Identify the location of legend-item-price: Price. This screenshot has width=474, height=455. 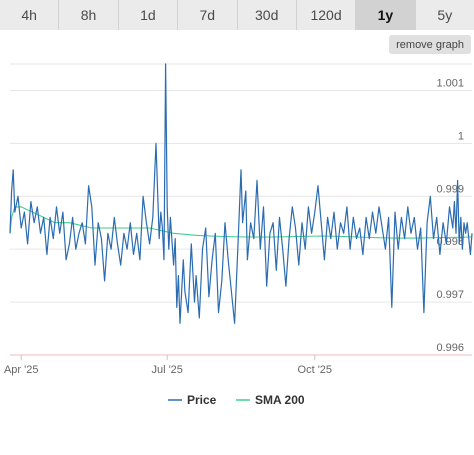
(192, 400).